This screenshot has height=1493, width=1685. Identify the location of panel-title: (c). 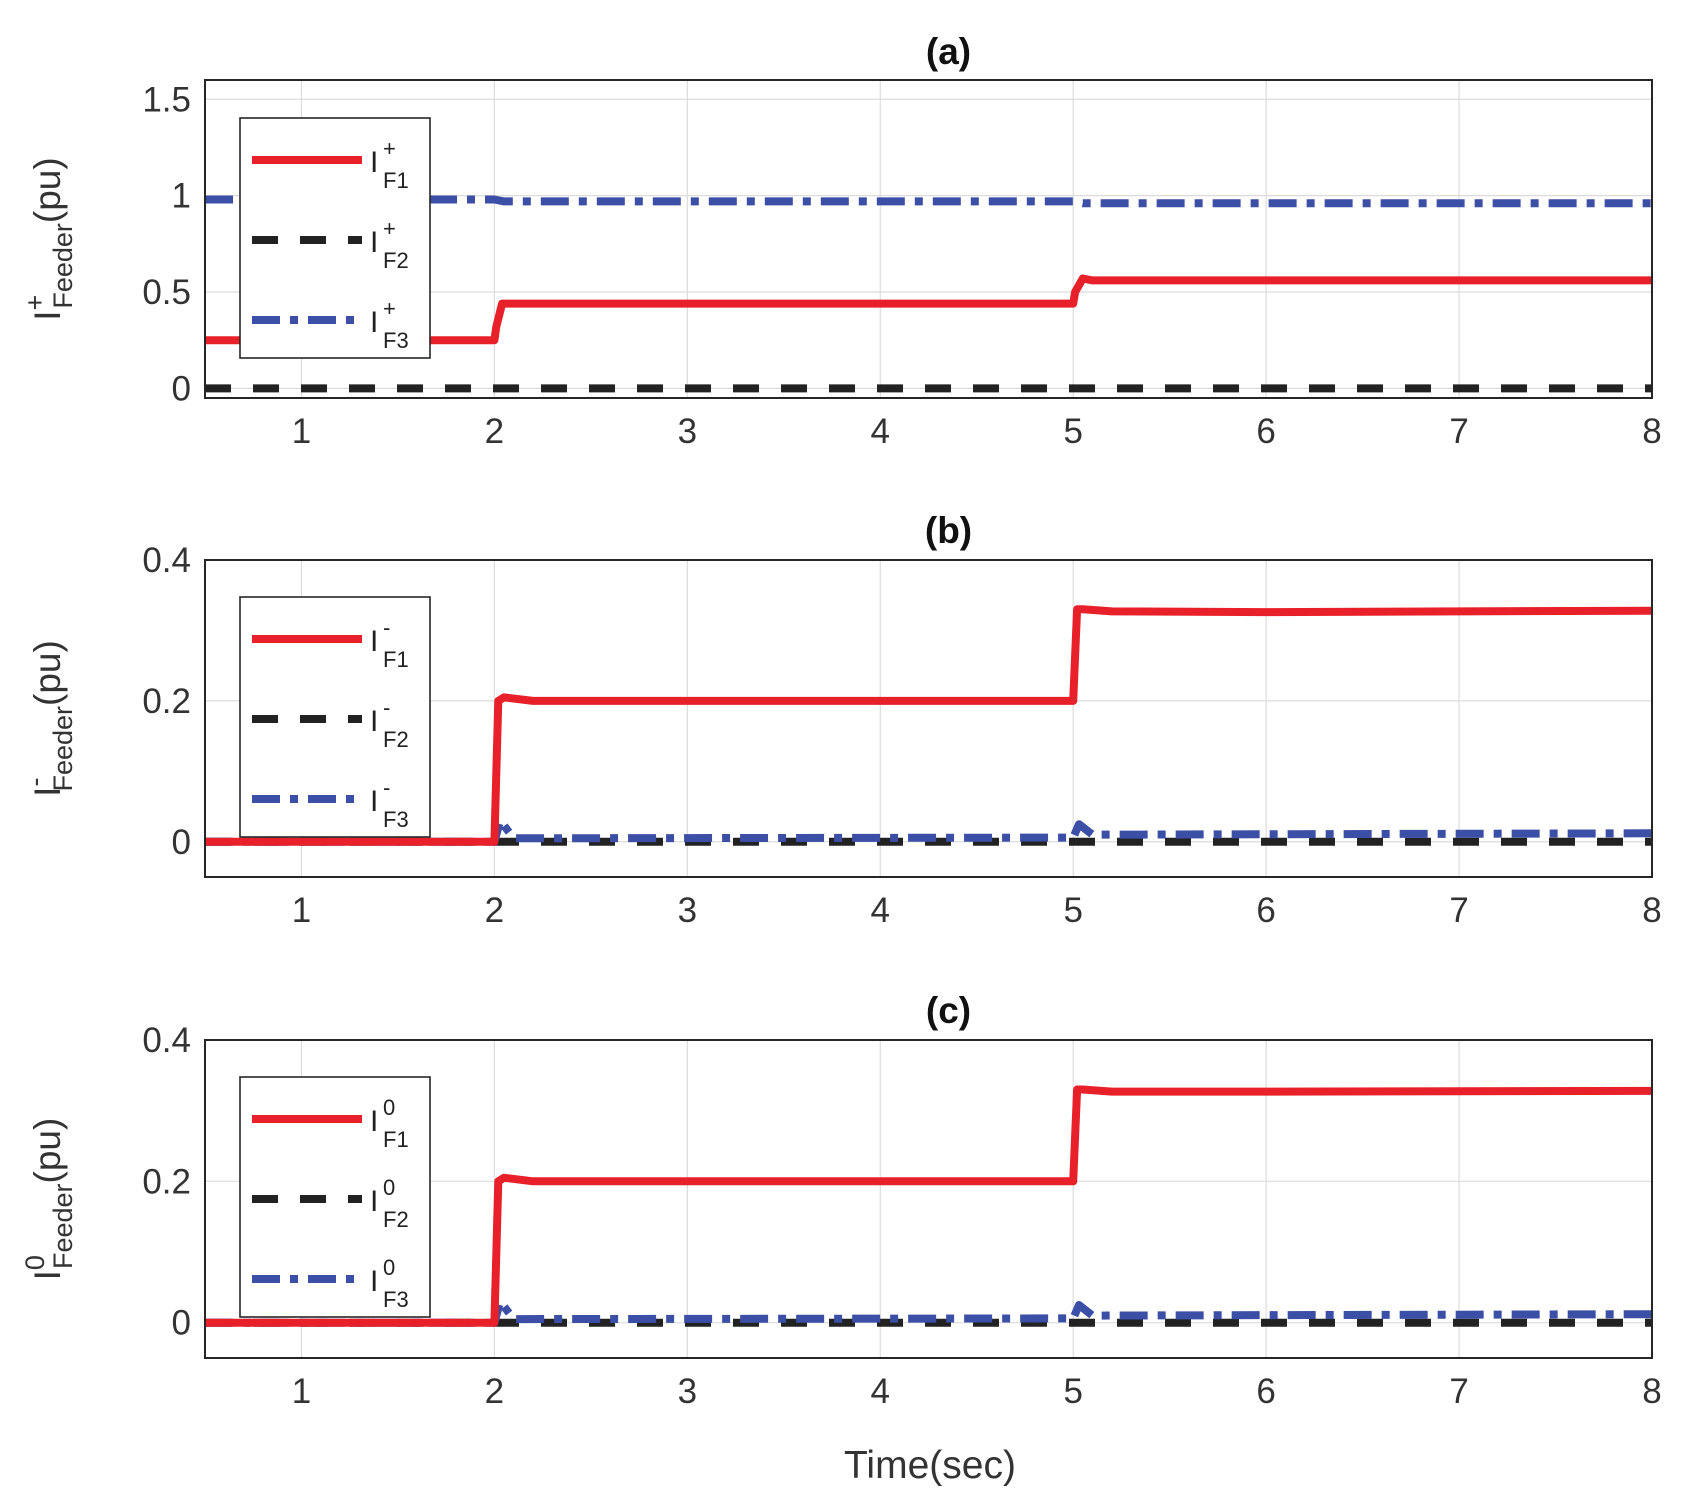
(948, 1010).